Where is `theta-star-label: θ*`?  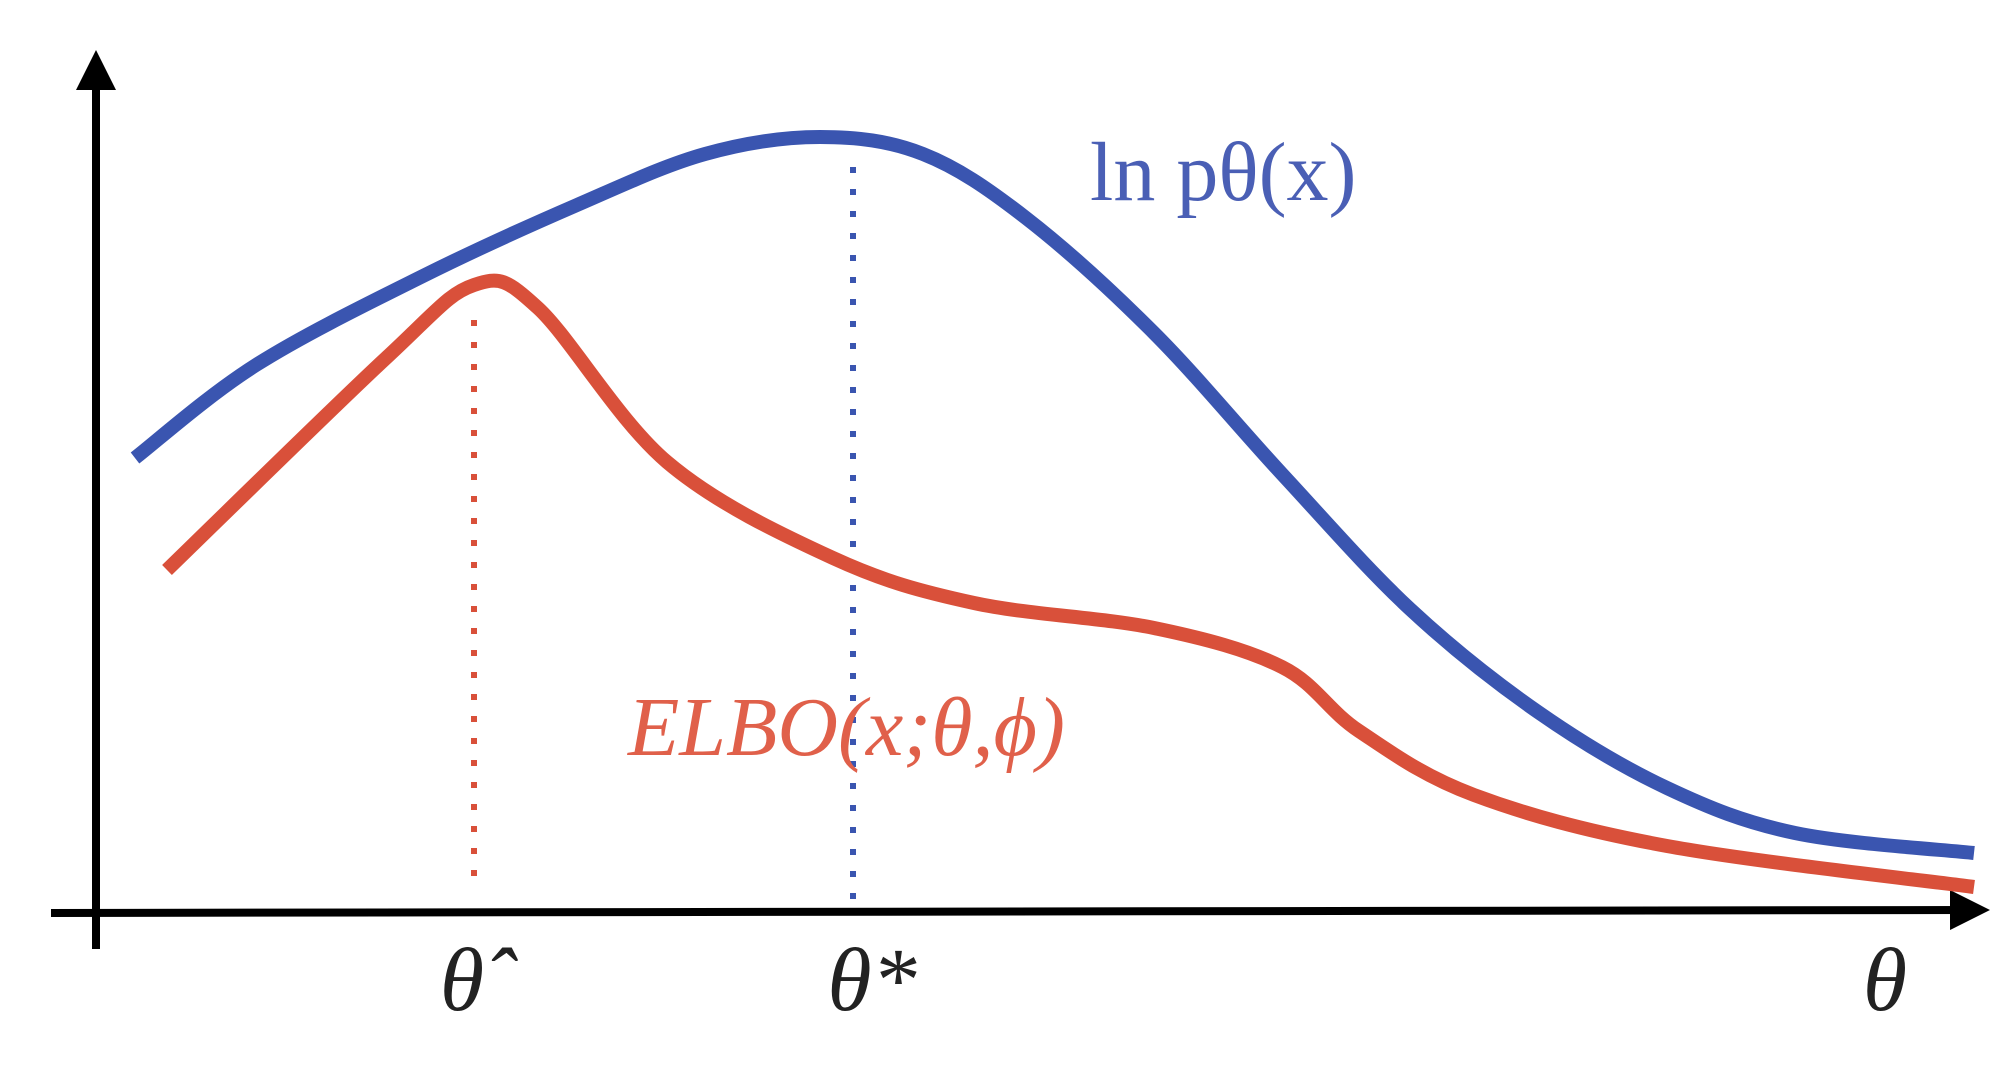
theta-star-label: θ* is located at coordinates (871, 980).